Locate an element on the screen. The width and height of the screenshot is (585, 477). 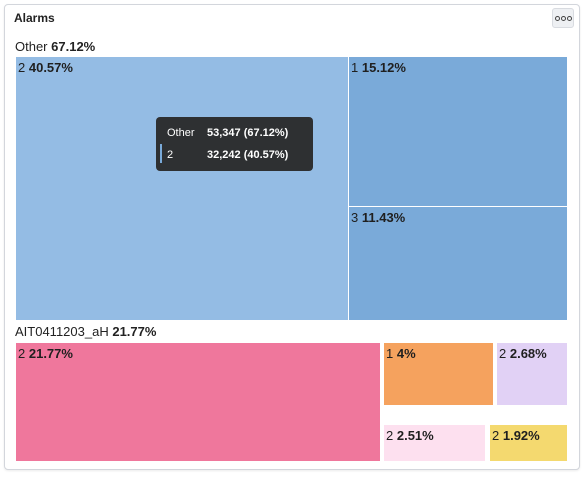
treemap-cell: 1 15.12% is located at coordinates (458, 131).